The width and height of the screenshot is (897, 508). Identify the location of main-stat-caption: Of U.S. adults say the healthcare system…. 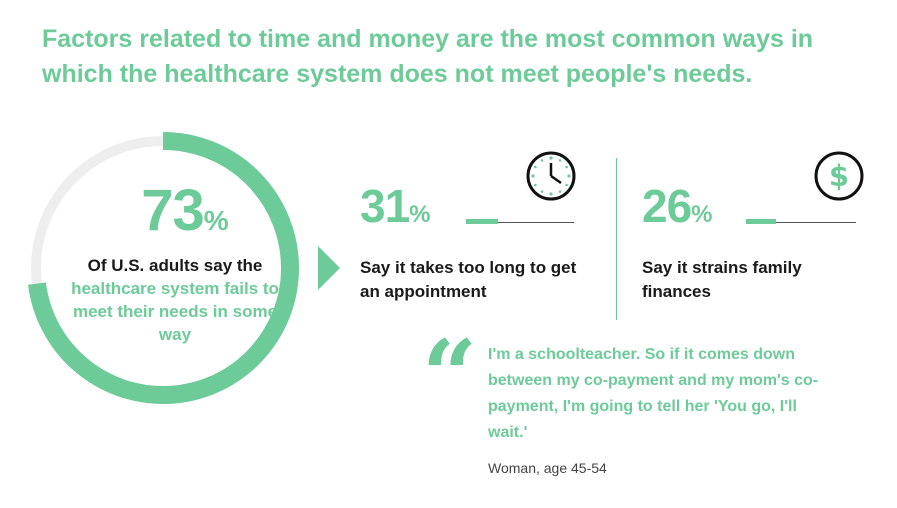
(175, 300).